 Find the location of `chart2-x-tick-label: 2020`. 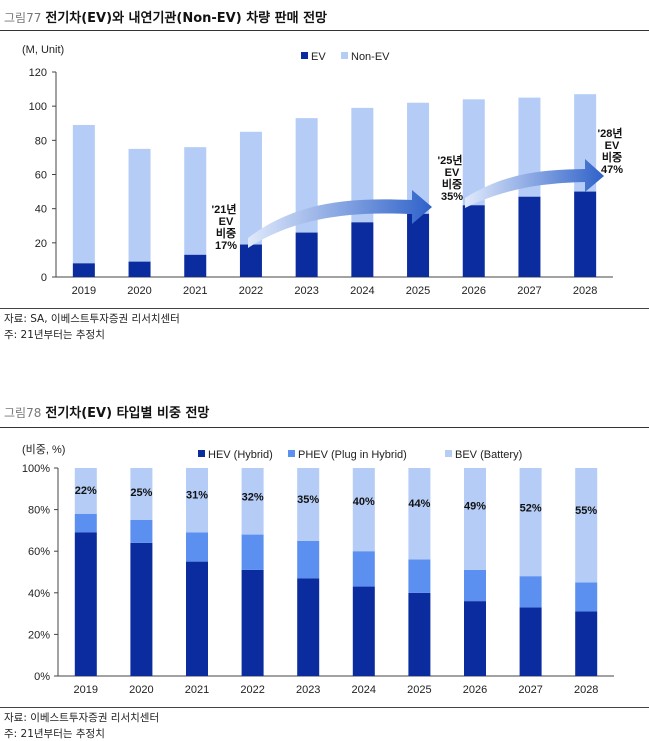

chart2-x-tick-label: 2020 is located at coordinates (141, 690).